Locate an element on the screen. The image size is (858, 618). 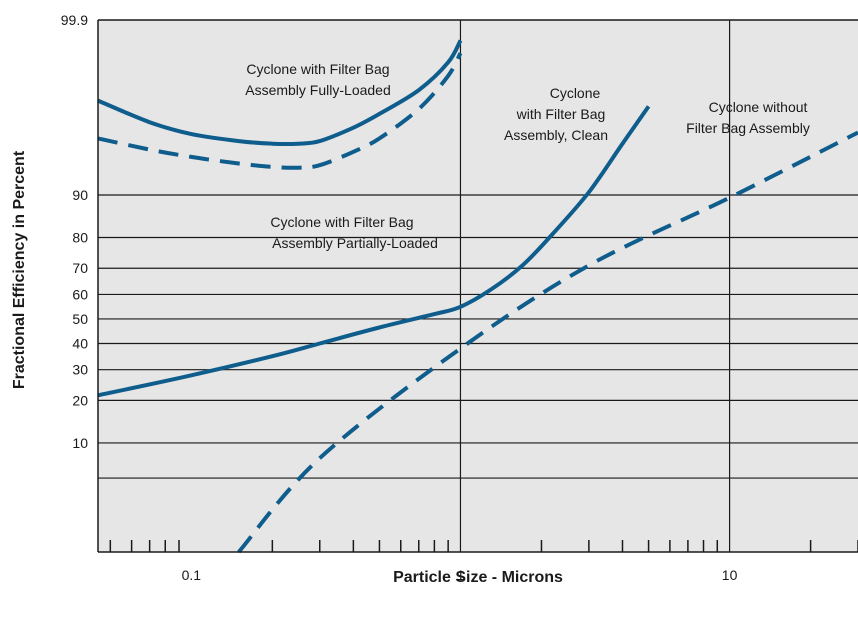
annotation-clean: Cyclone with Filter Bag Assembly, Clean is located at coordinates (556, 114).